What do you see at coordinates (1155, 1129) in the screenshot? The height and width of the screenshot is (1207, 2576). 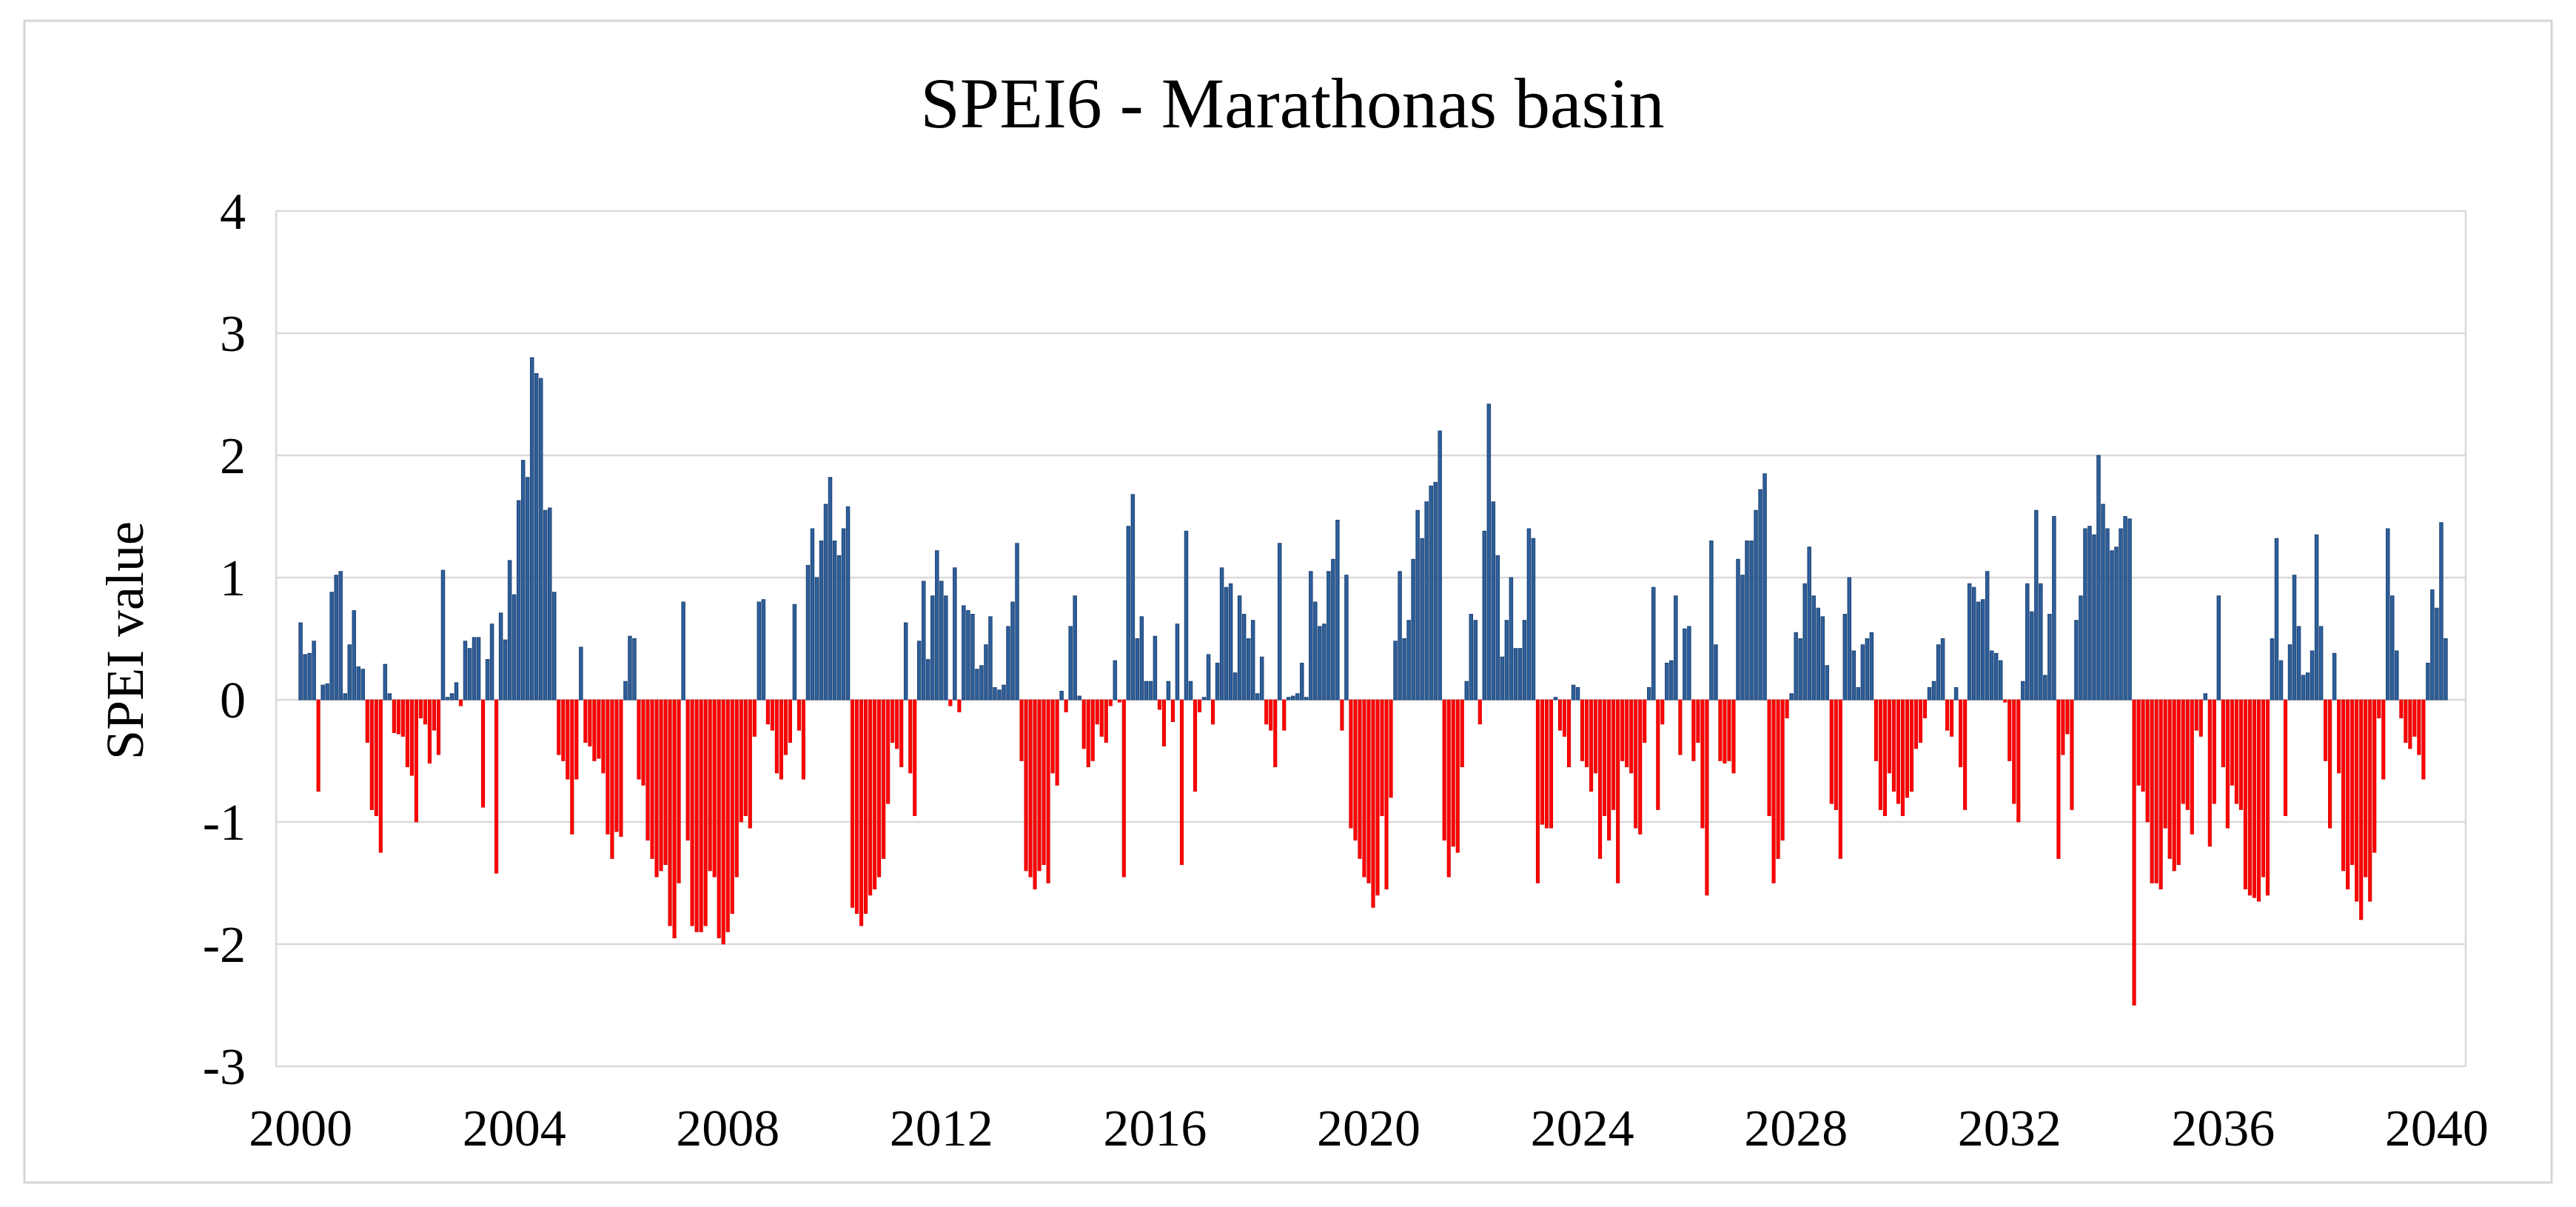 I see `x-tick-label: 2016` at bounding box center [1155, 1129].